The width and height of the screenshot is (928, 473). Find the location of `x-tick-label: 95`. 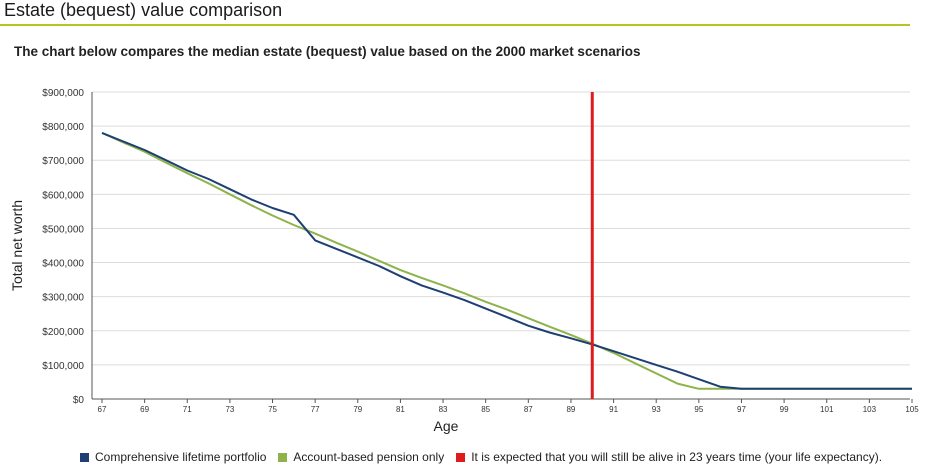

x-tick-label: 95 is located at coordinates (698, 409).